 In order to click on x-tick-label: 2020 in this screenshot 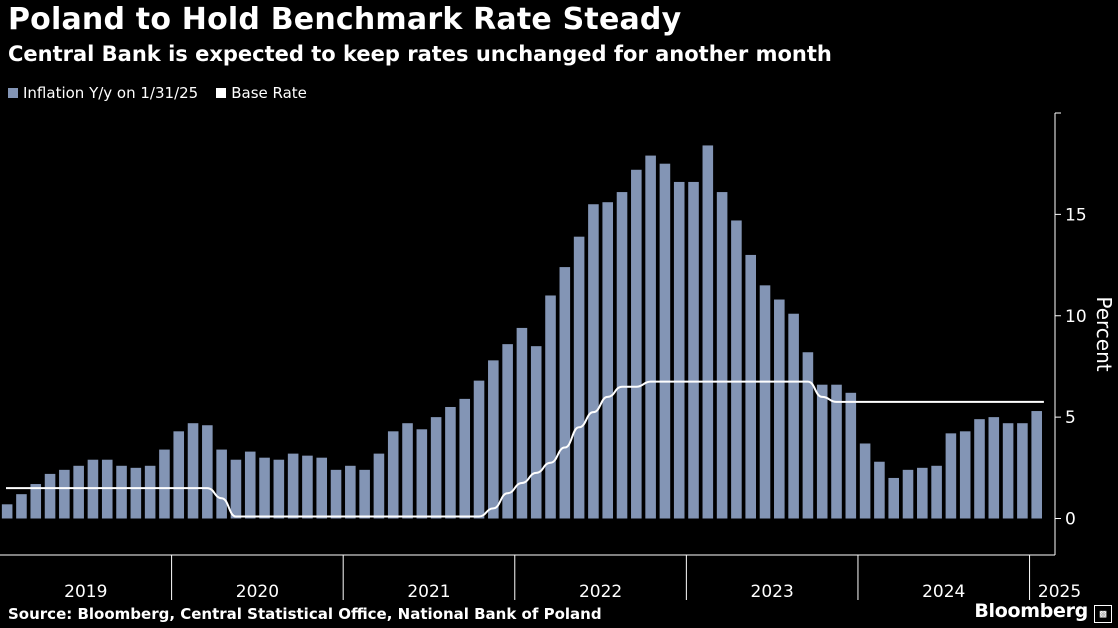, I will do `click(257, 592)`.